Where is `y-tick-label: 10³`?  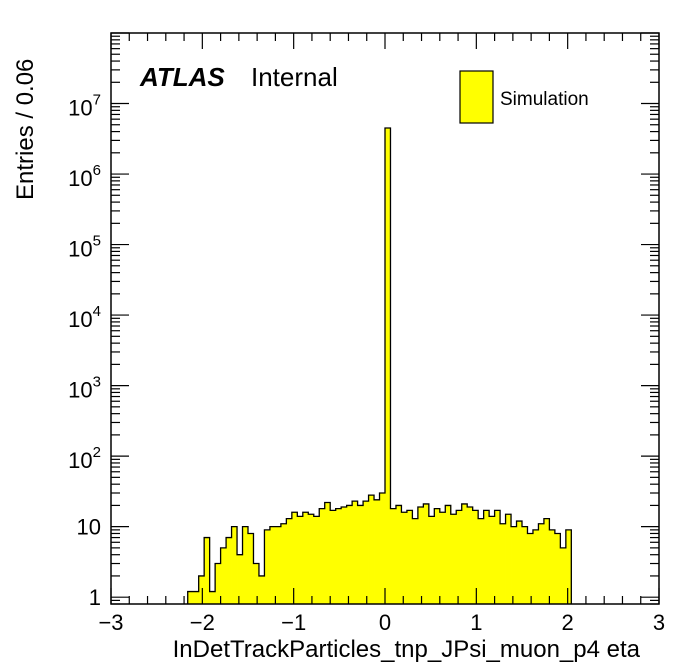
y-tick-label: 10³ is located at coordinates (84, 388).